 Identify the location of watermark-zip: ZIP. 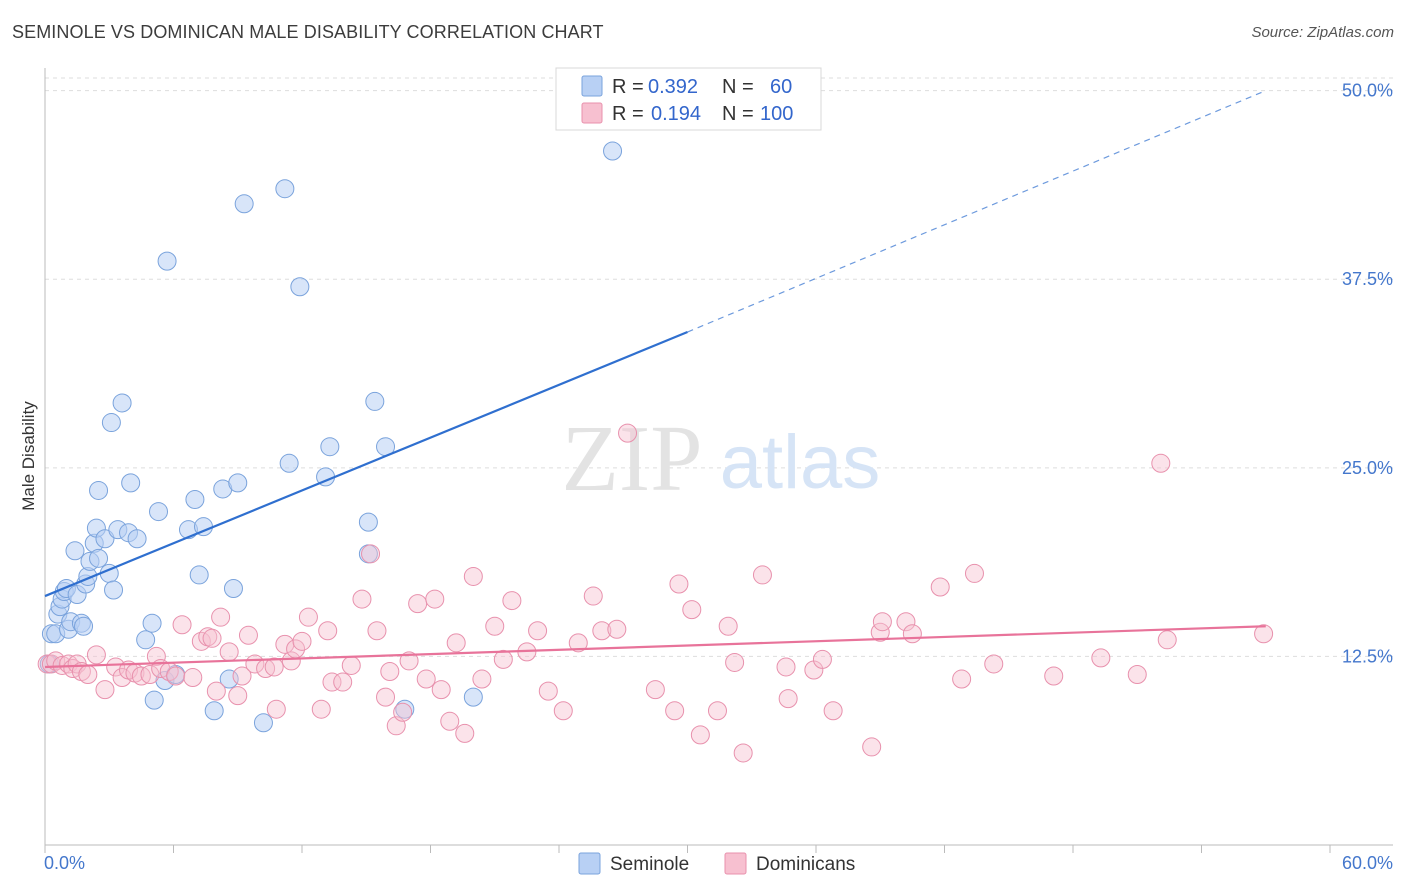
(632, 459).